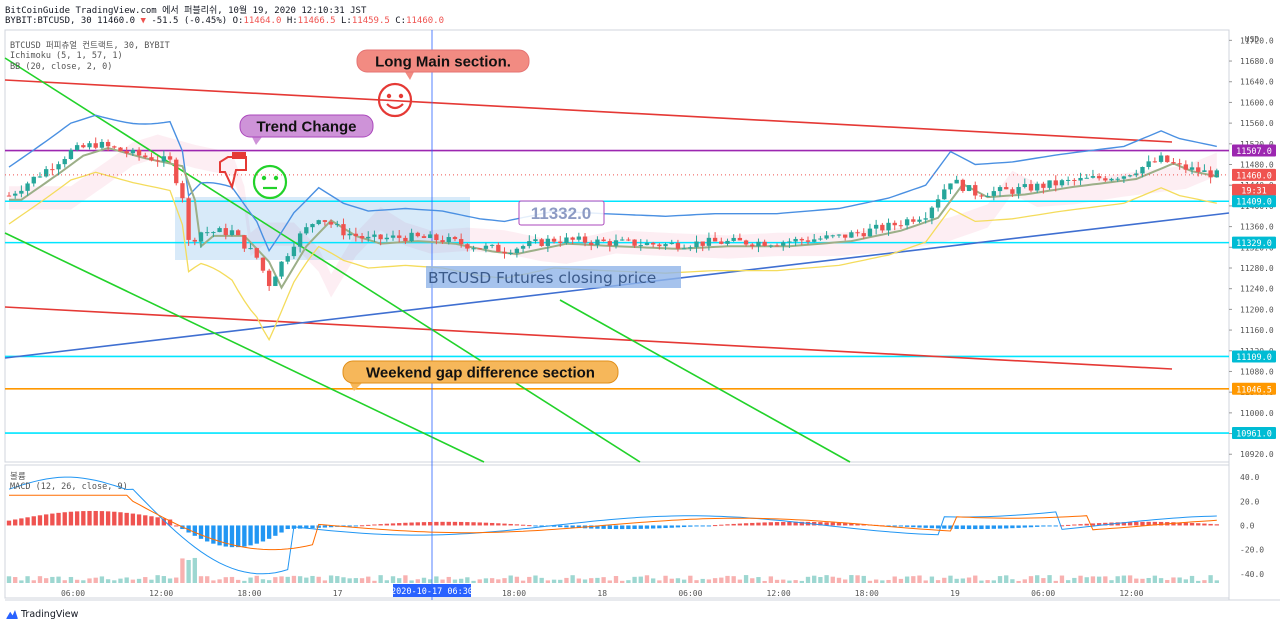  What do you see at coordinates (316, 21) in the screenshot?
I see `high-value: 11466.5` at bounding box center [316, 21].